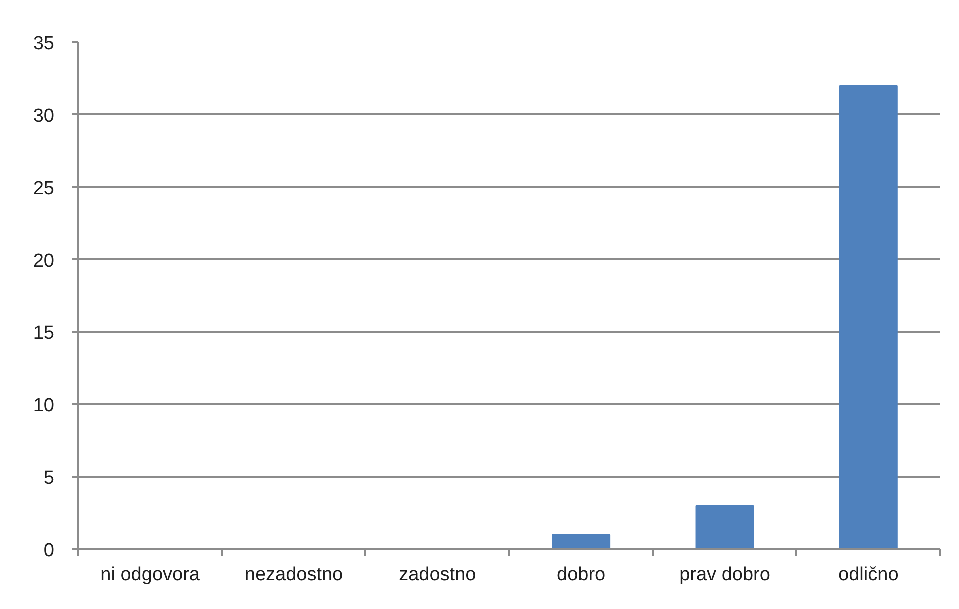  What do you see at coordinates (49, 479) in the screenshot?
I see `y-tick-label: 5` at bounding box center [49, 479].